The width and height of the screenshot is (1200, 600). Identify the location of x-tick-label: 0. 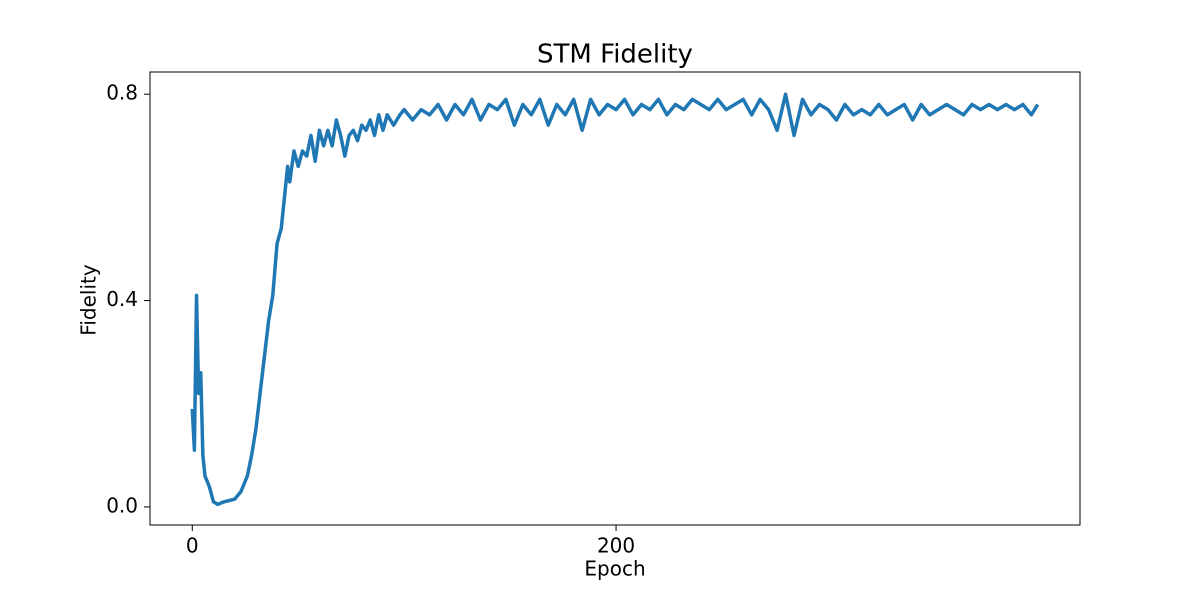
(192, 546).